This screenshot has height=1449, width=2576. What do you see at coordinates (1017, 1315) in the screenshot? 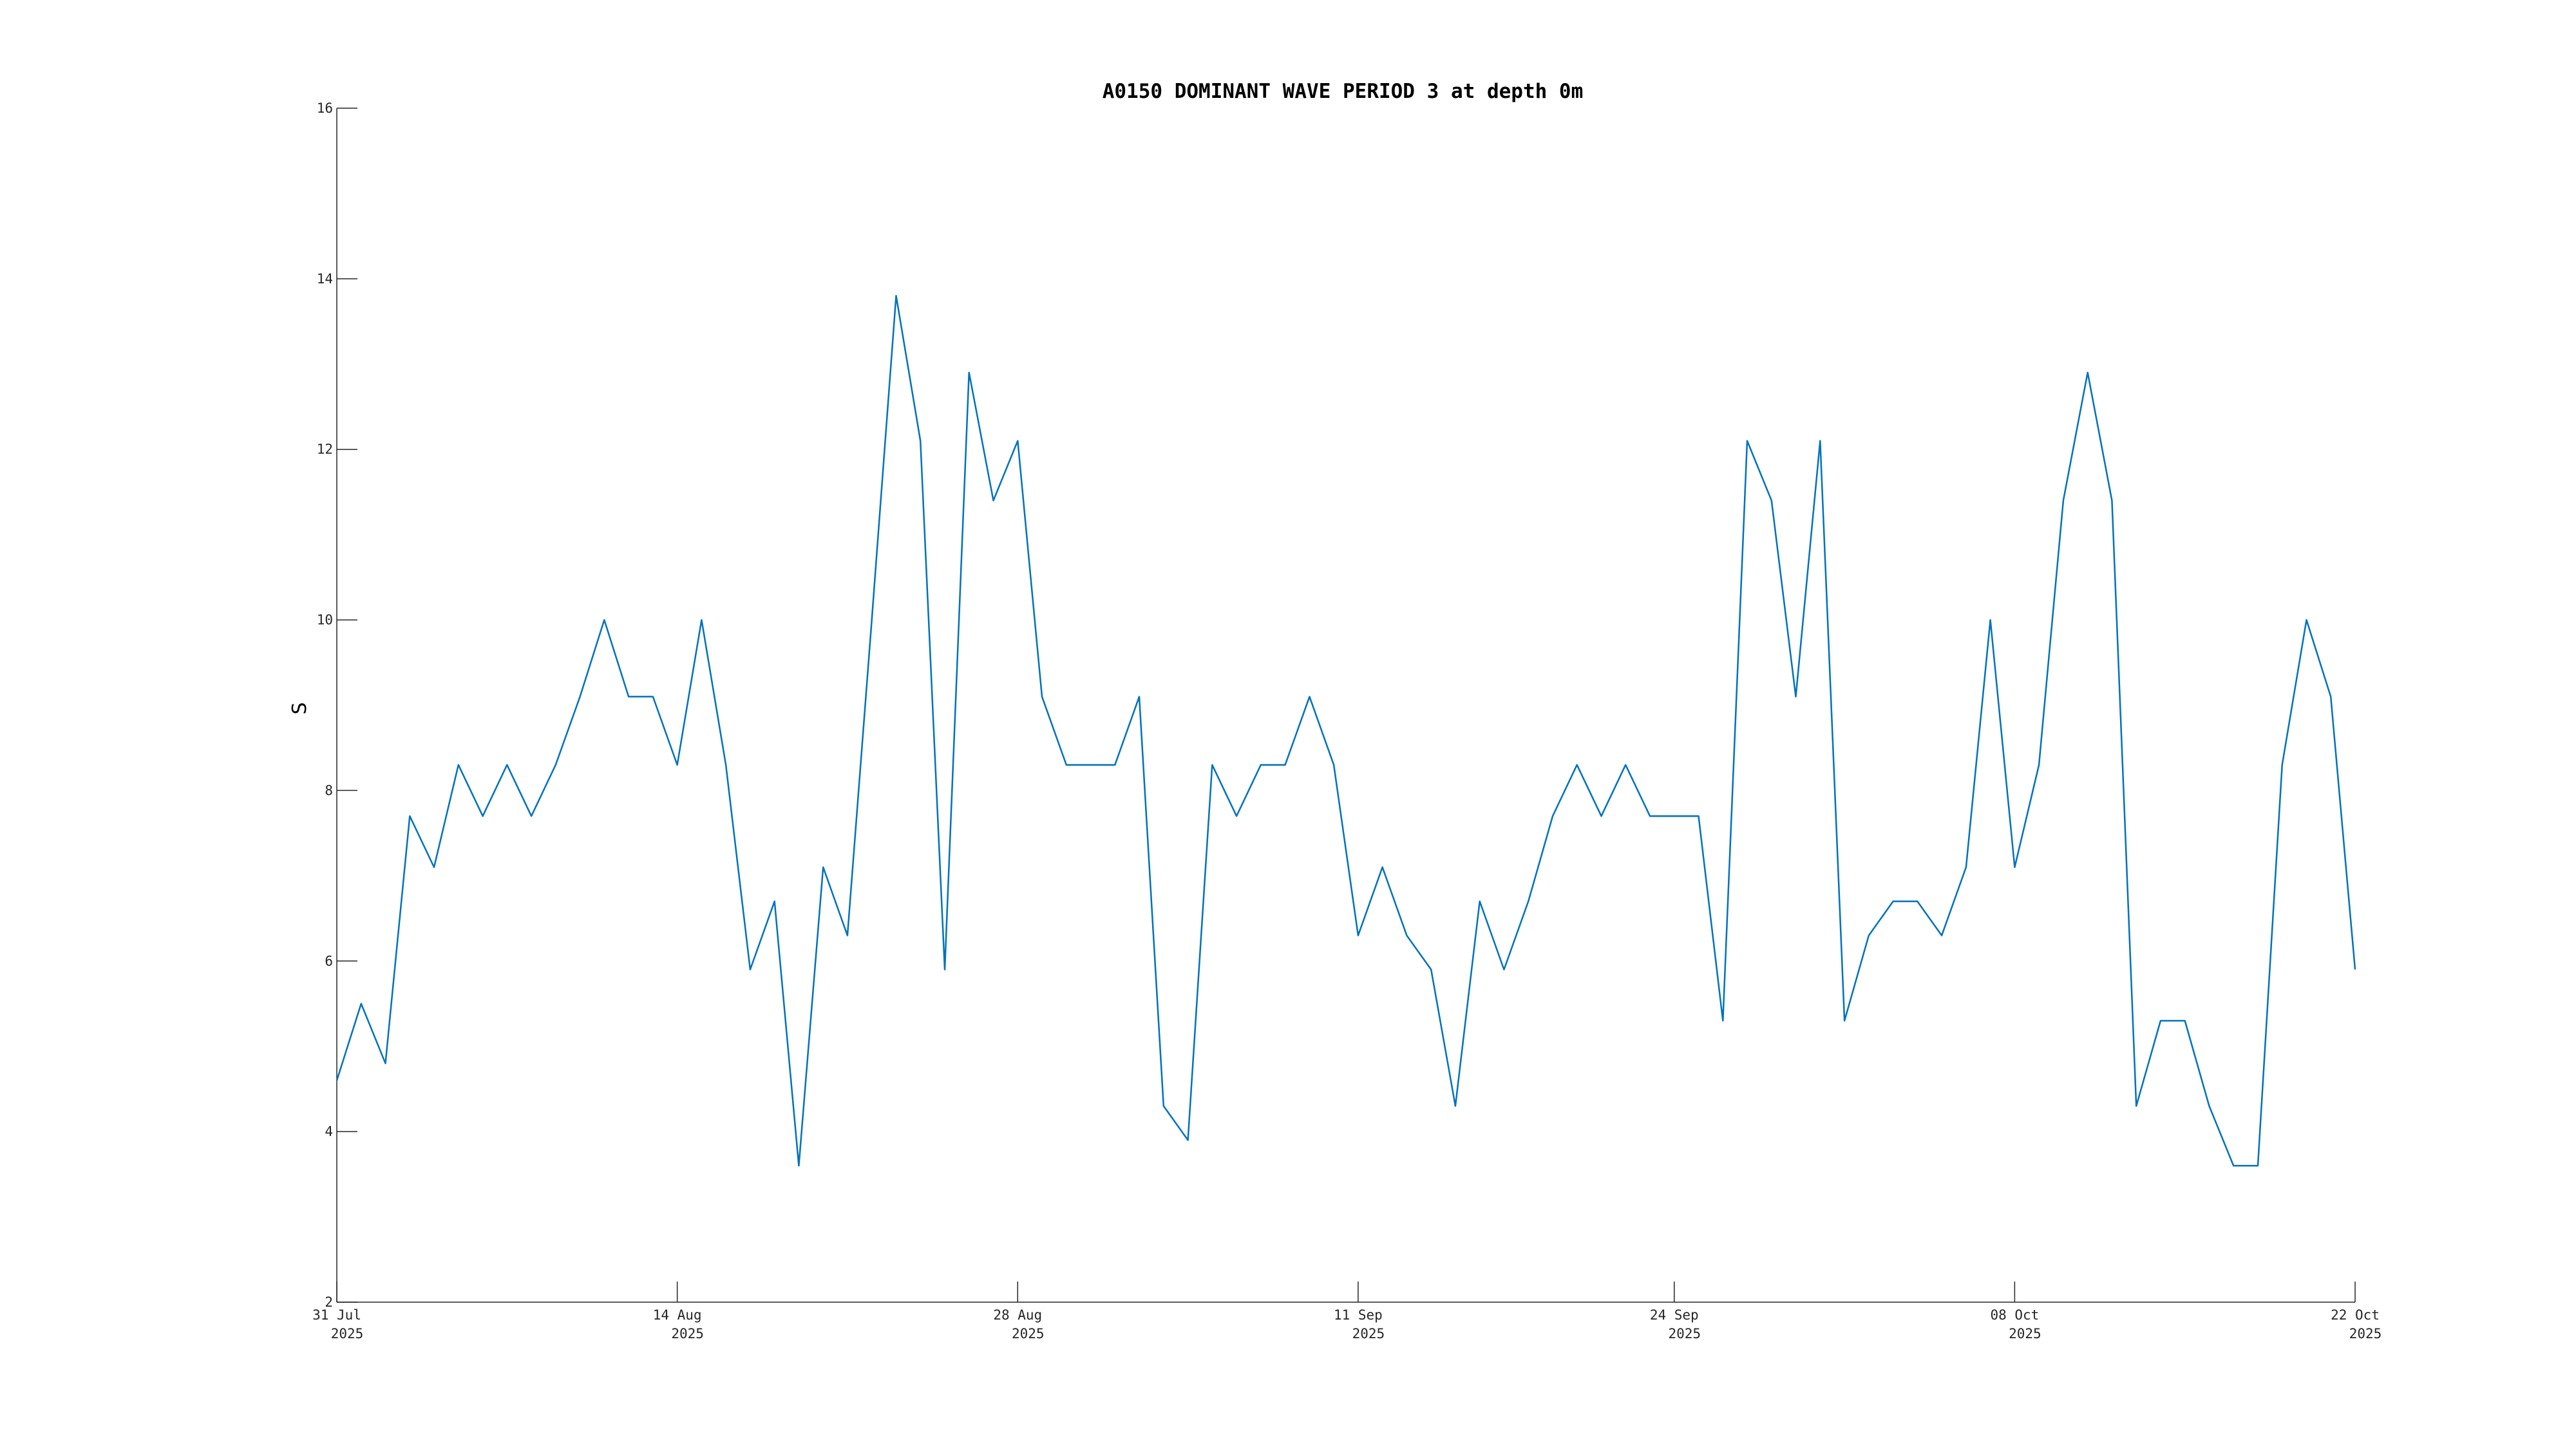
I see `x-tick-label-date: 28 Aug` at bounding box center [1017, 1315].